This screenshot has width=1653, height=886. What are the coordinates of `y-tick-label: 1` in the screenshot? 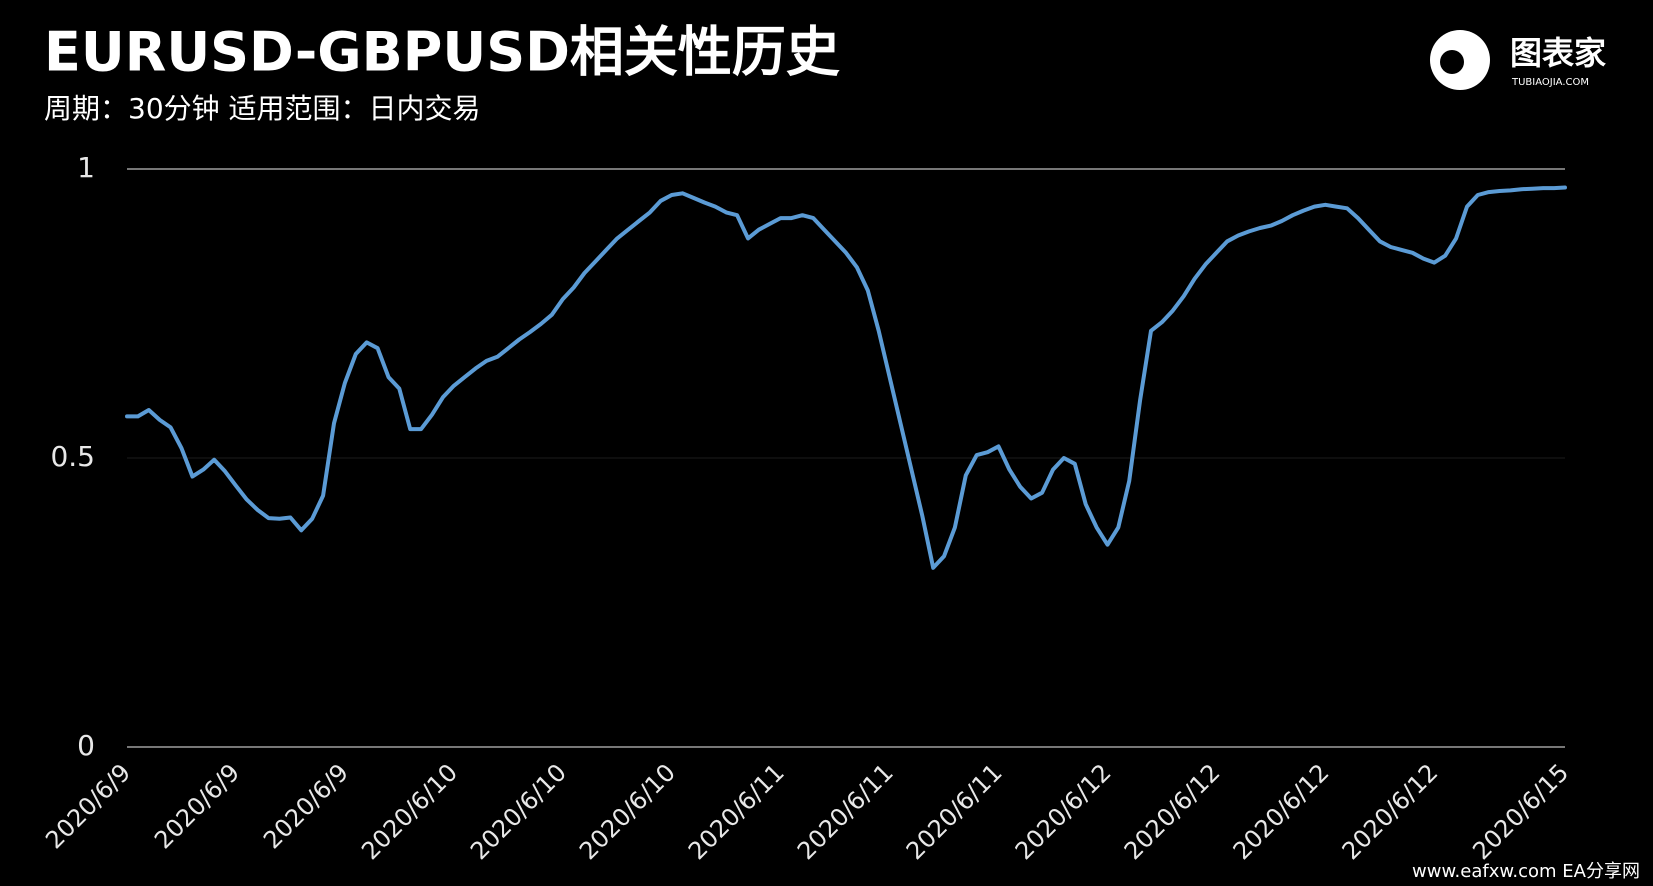 It's located at (86, 167).